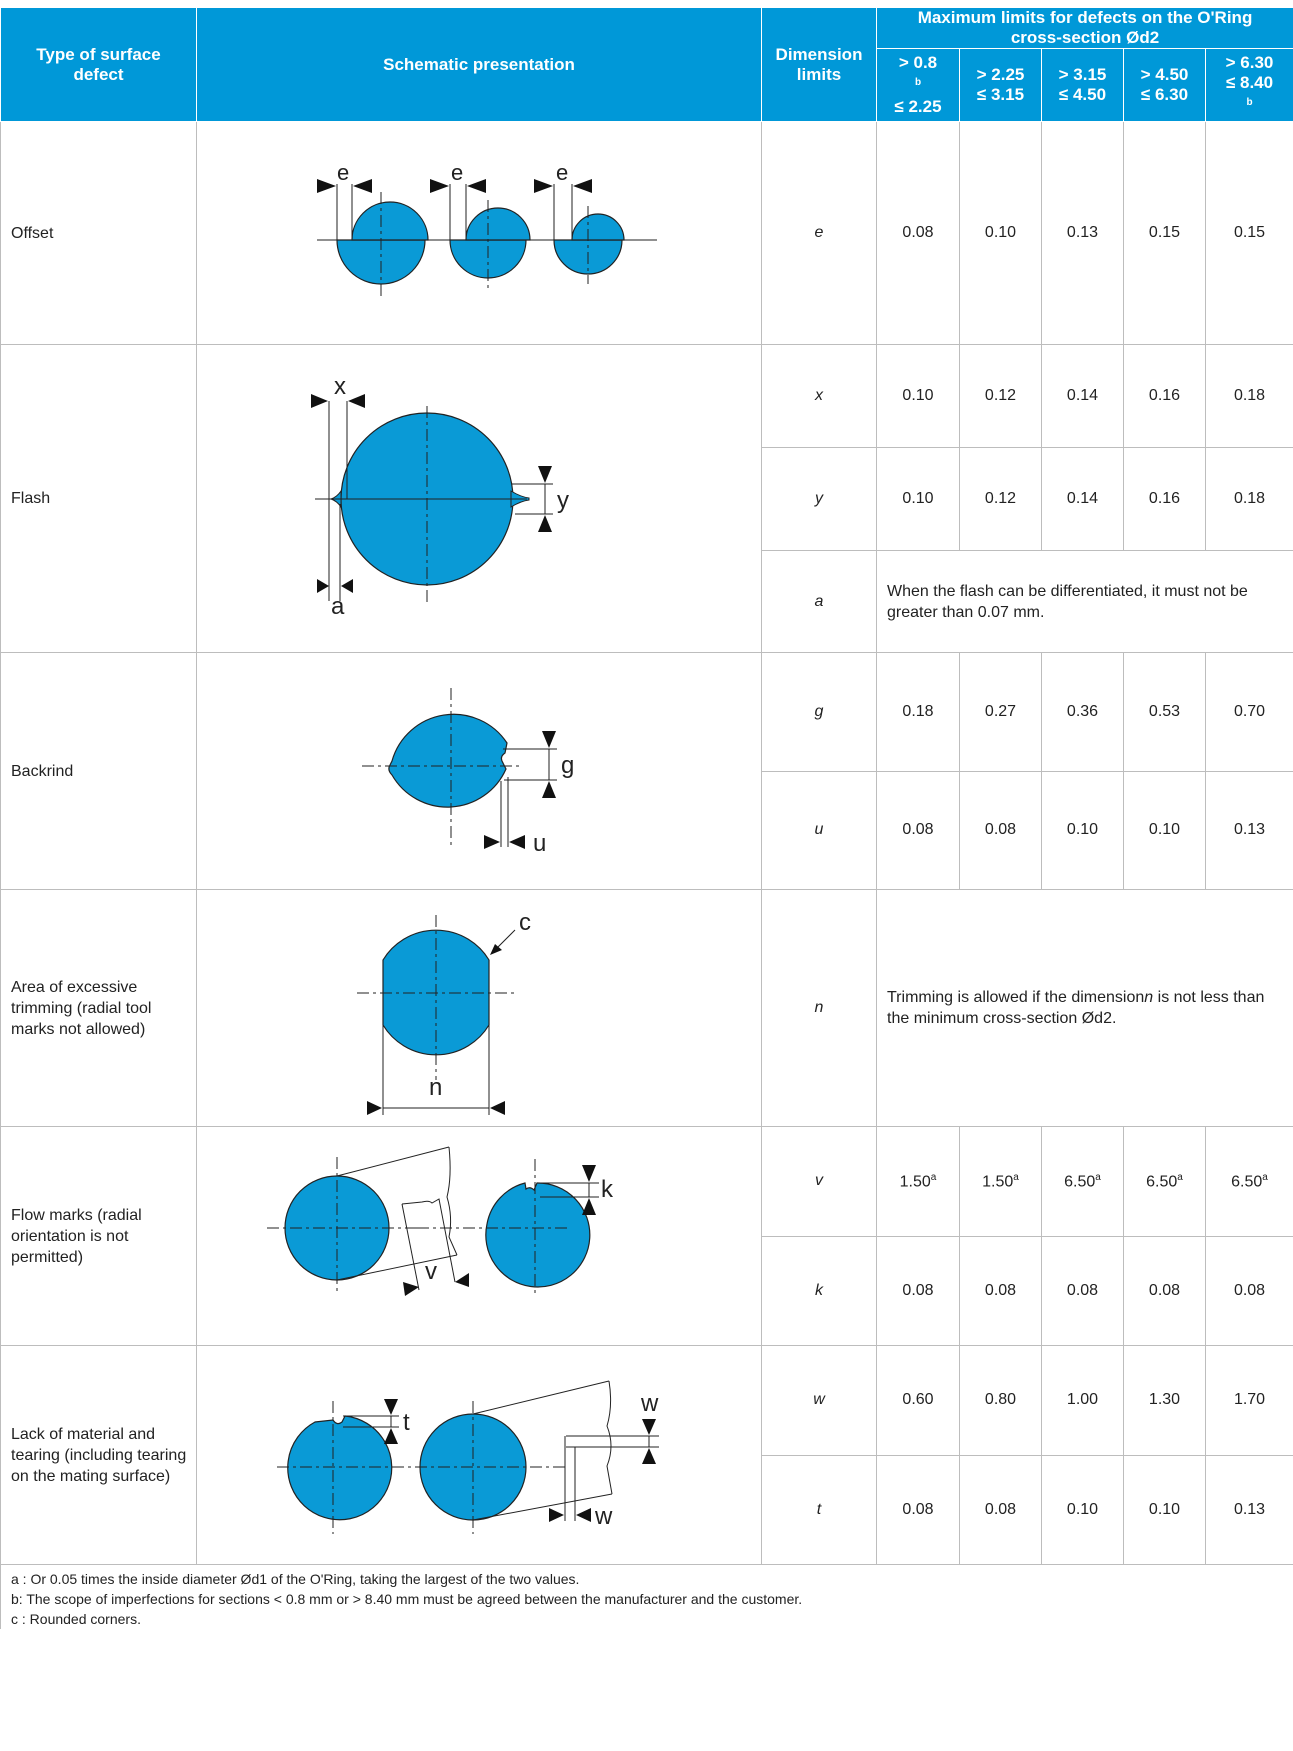  What do you see at coordinates (457, 172) in the screenshot?
I see `label-e-2: e` at bounding box center [457, 172].